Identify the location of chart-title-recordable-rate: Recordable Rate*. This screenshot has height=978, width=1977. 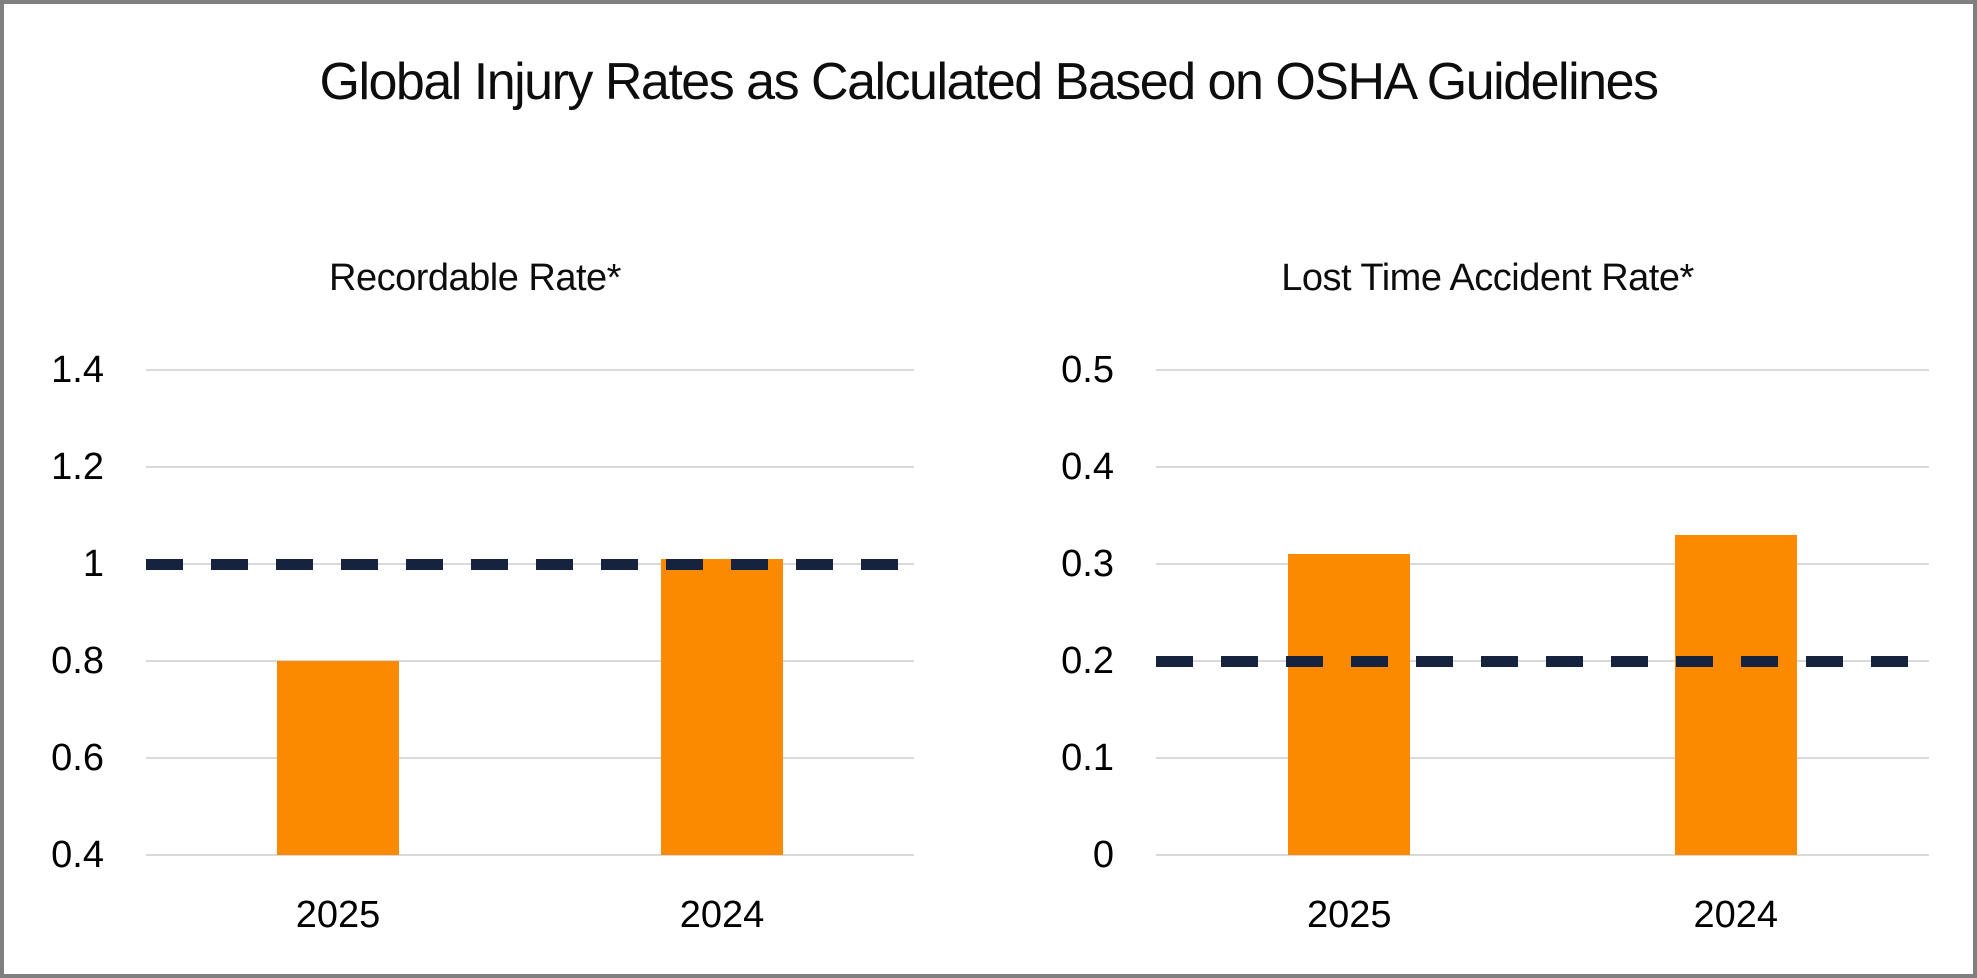
(475, 278).